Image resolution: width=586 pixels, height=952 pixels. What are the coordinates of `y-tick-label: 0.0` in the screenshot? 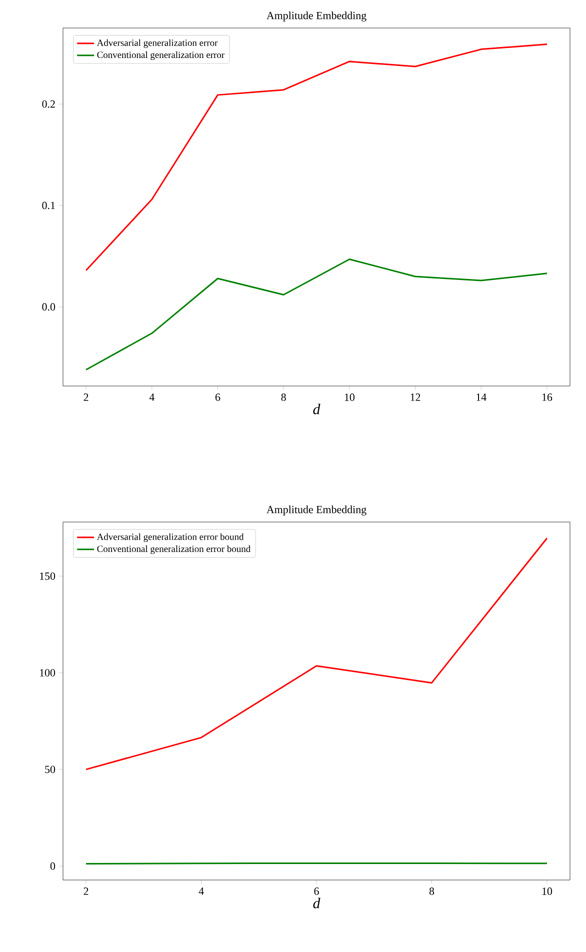 It's located at (49, 307).